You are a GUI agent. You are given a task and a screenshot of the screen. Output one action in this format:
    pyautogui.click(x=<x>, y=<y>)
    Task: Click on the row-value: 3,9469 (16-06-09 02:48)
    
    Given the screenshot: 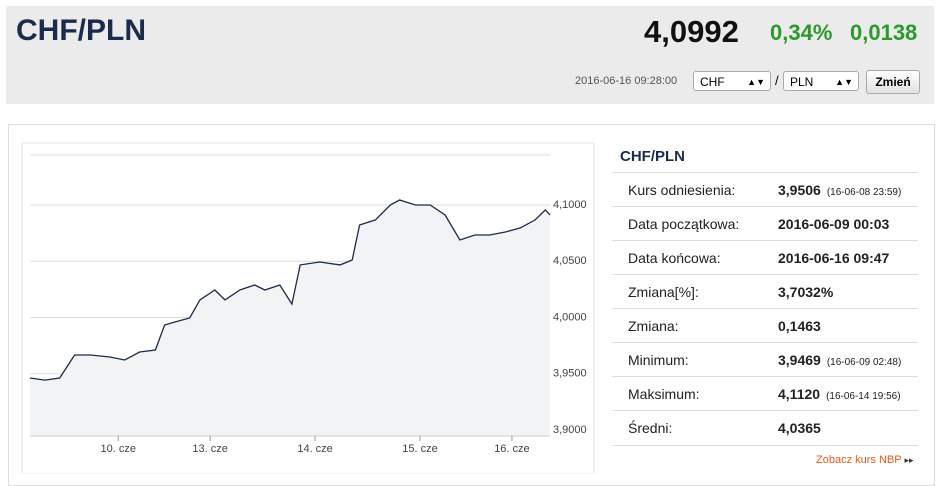 What is the action you would take?
    pyautogui.click(x=839, y=360)
    